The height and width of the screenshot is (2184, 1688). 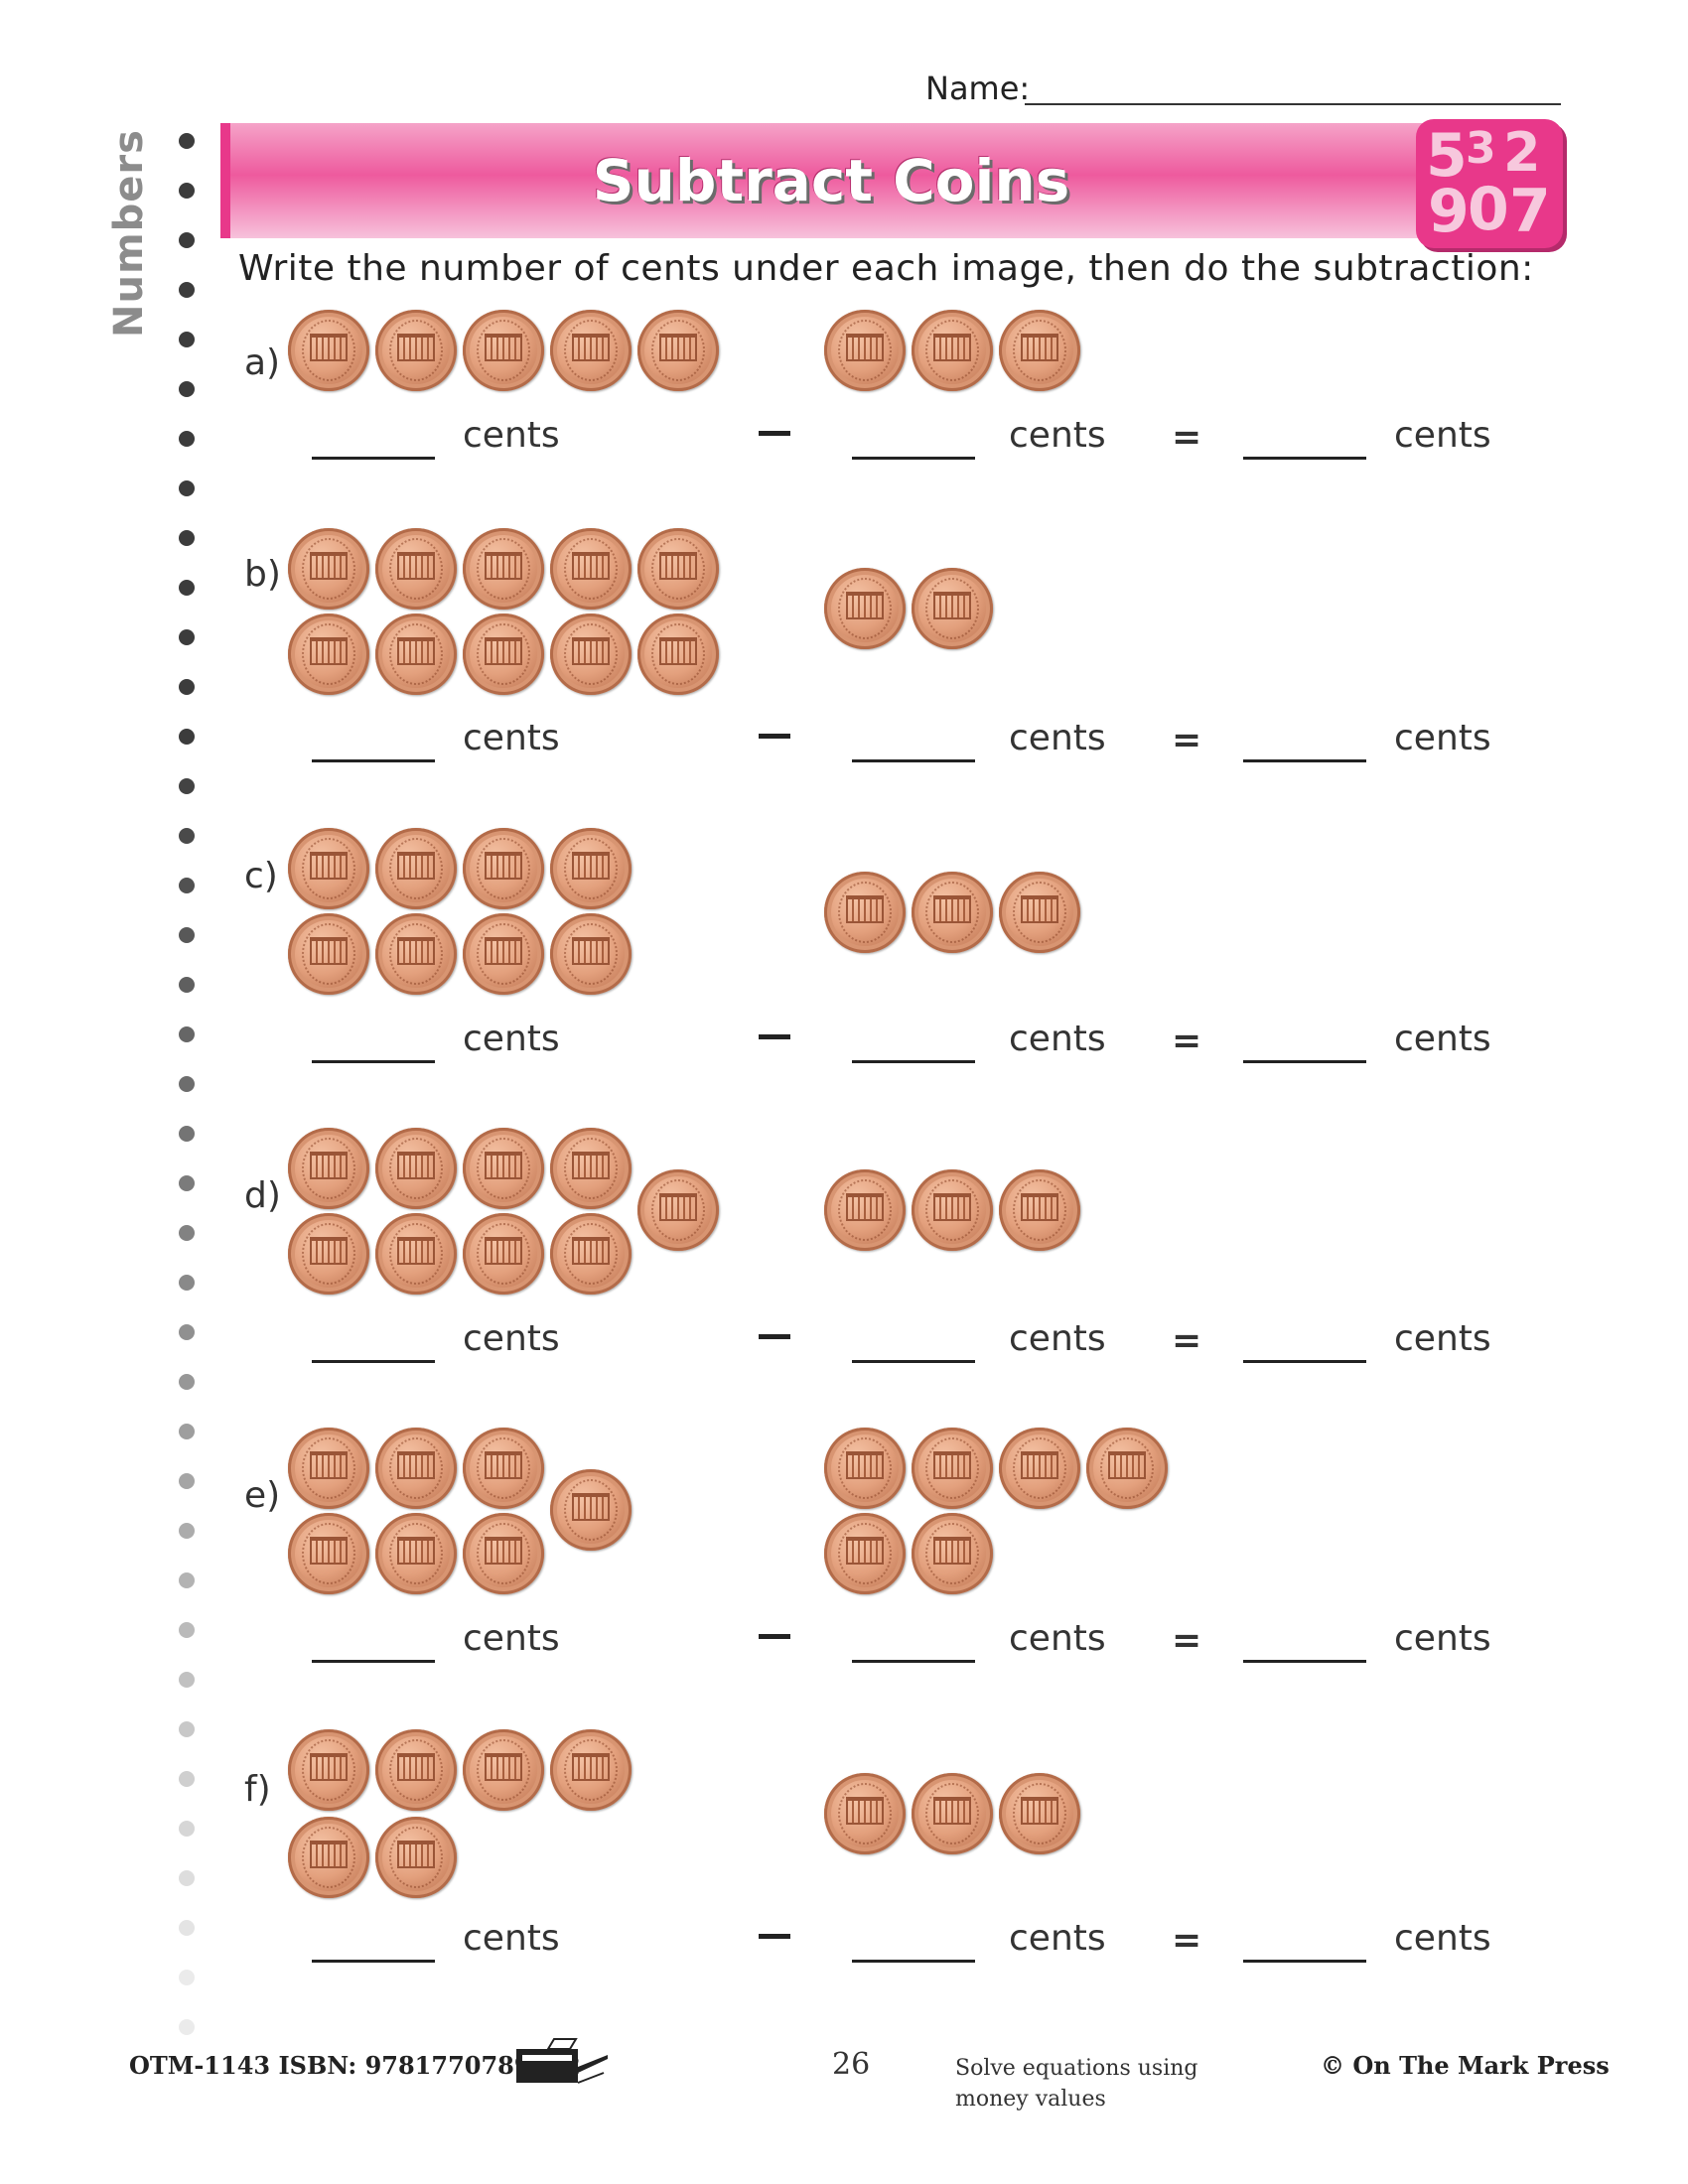 I want to click on problem-letter: e), so click(x=262, y=1495).